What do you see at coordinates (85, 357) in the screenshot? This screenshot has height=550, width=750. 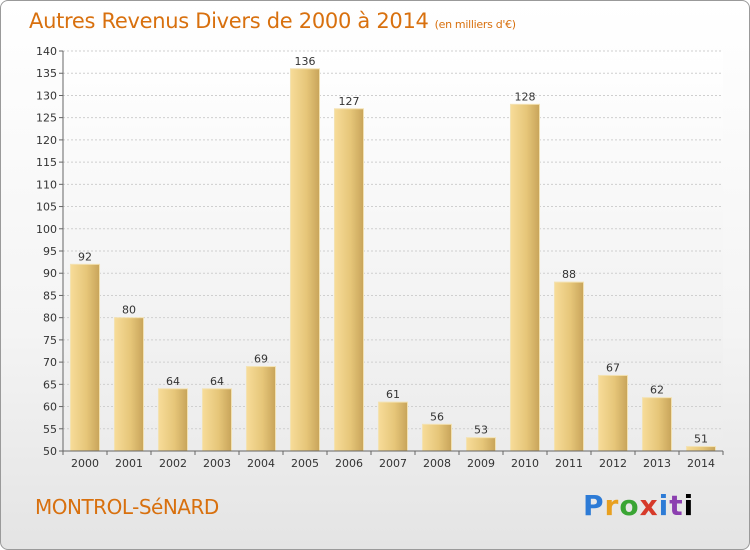 I see `bar-2000` at bounding box center [85, 357].